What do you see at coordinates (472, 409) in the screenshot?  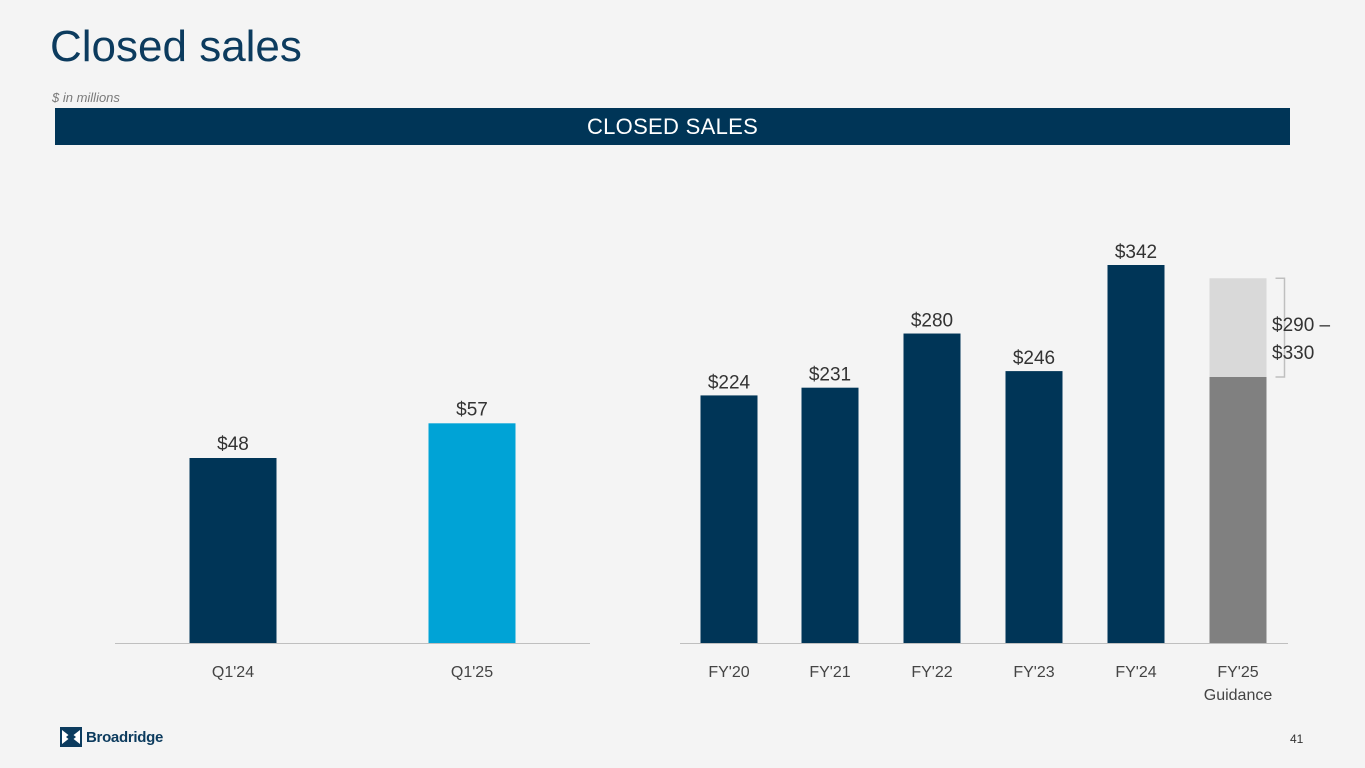 I see `bar-value-label: $57` at bounding box center [472, 409].